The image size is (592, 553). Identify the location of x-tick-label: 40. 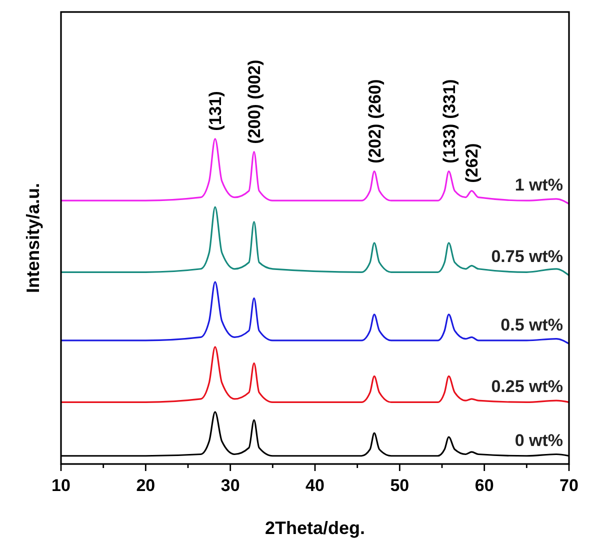
(315, 485).